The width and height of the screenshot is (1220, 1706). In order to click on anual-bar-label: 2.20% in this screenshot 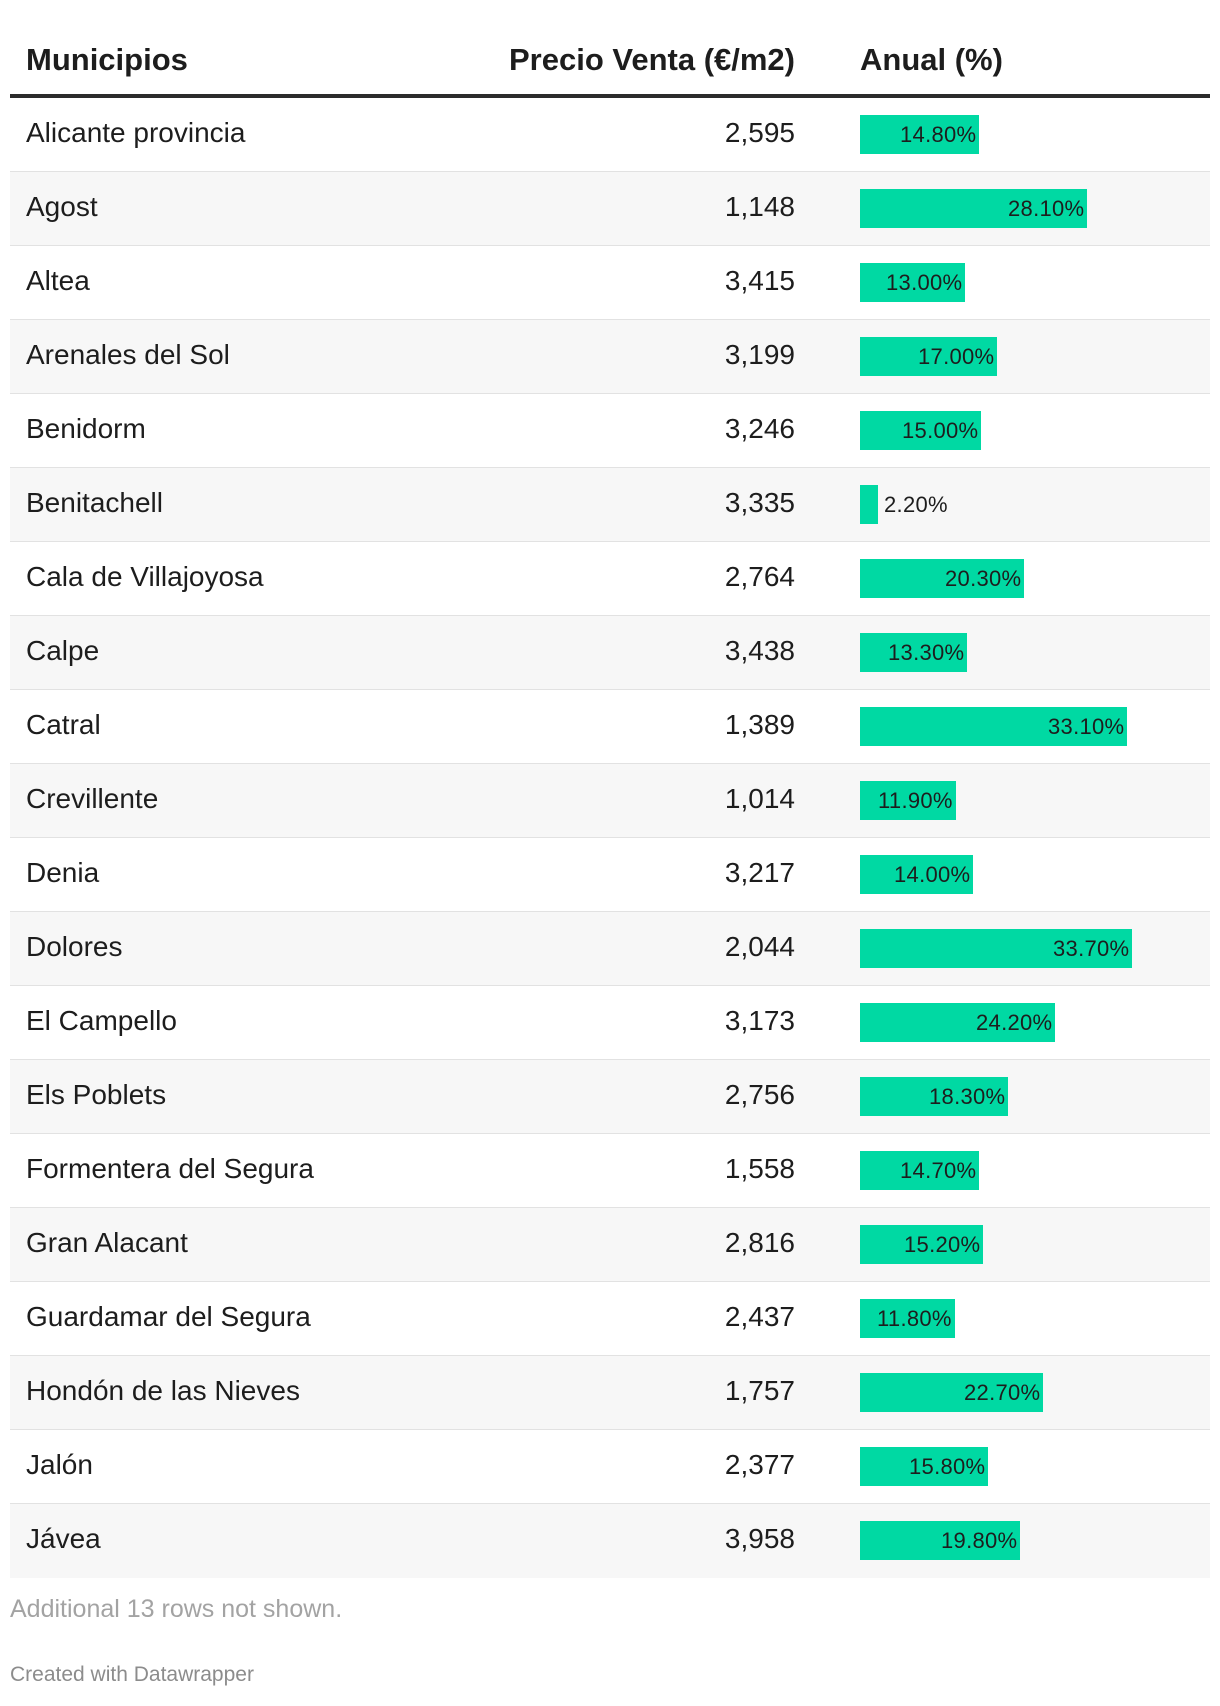, I will do `click(916, 504)`.